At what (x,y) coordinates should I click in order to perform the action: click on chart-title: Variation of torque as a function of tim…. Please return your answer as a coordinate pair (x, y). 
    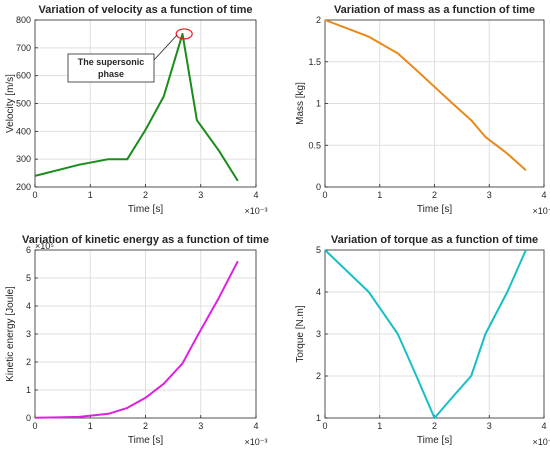
    Looking at the image, I should click on (434, 240).